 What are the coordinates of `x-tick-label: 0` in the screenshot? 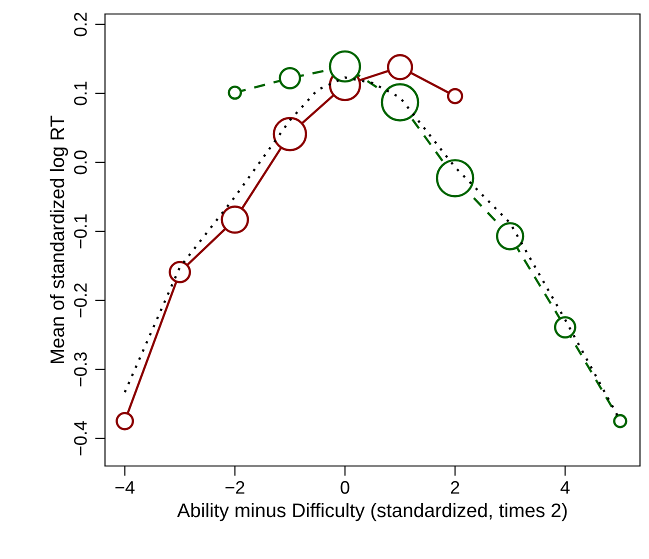 It's located at (345, 487).